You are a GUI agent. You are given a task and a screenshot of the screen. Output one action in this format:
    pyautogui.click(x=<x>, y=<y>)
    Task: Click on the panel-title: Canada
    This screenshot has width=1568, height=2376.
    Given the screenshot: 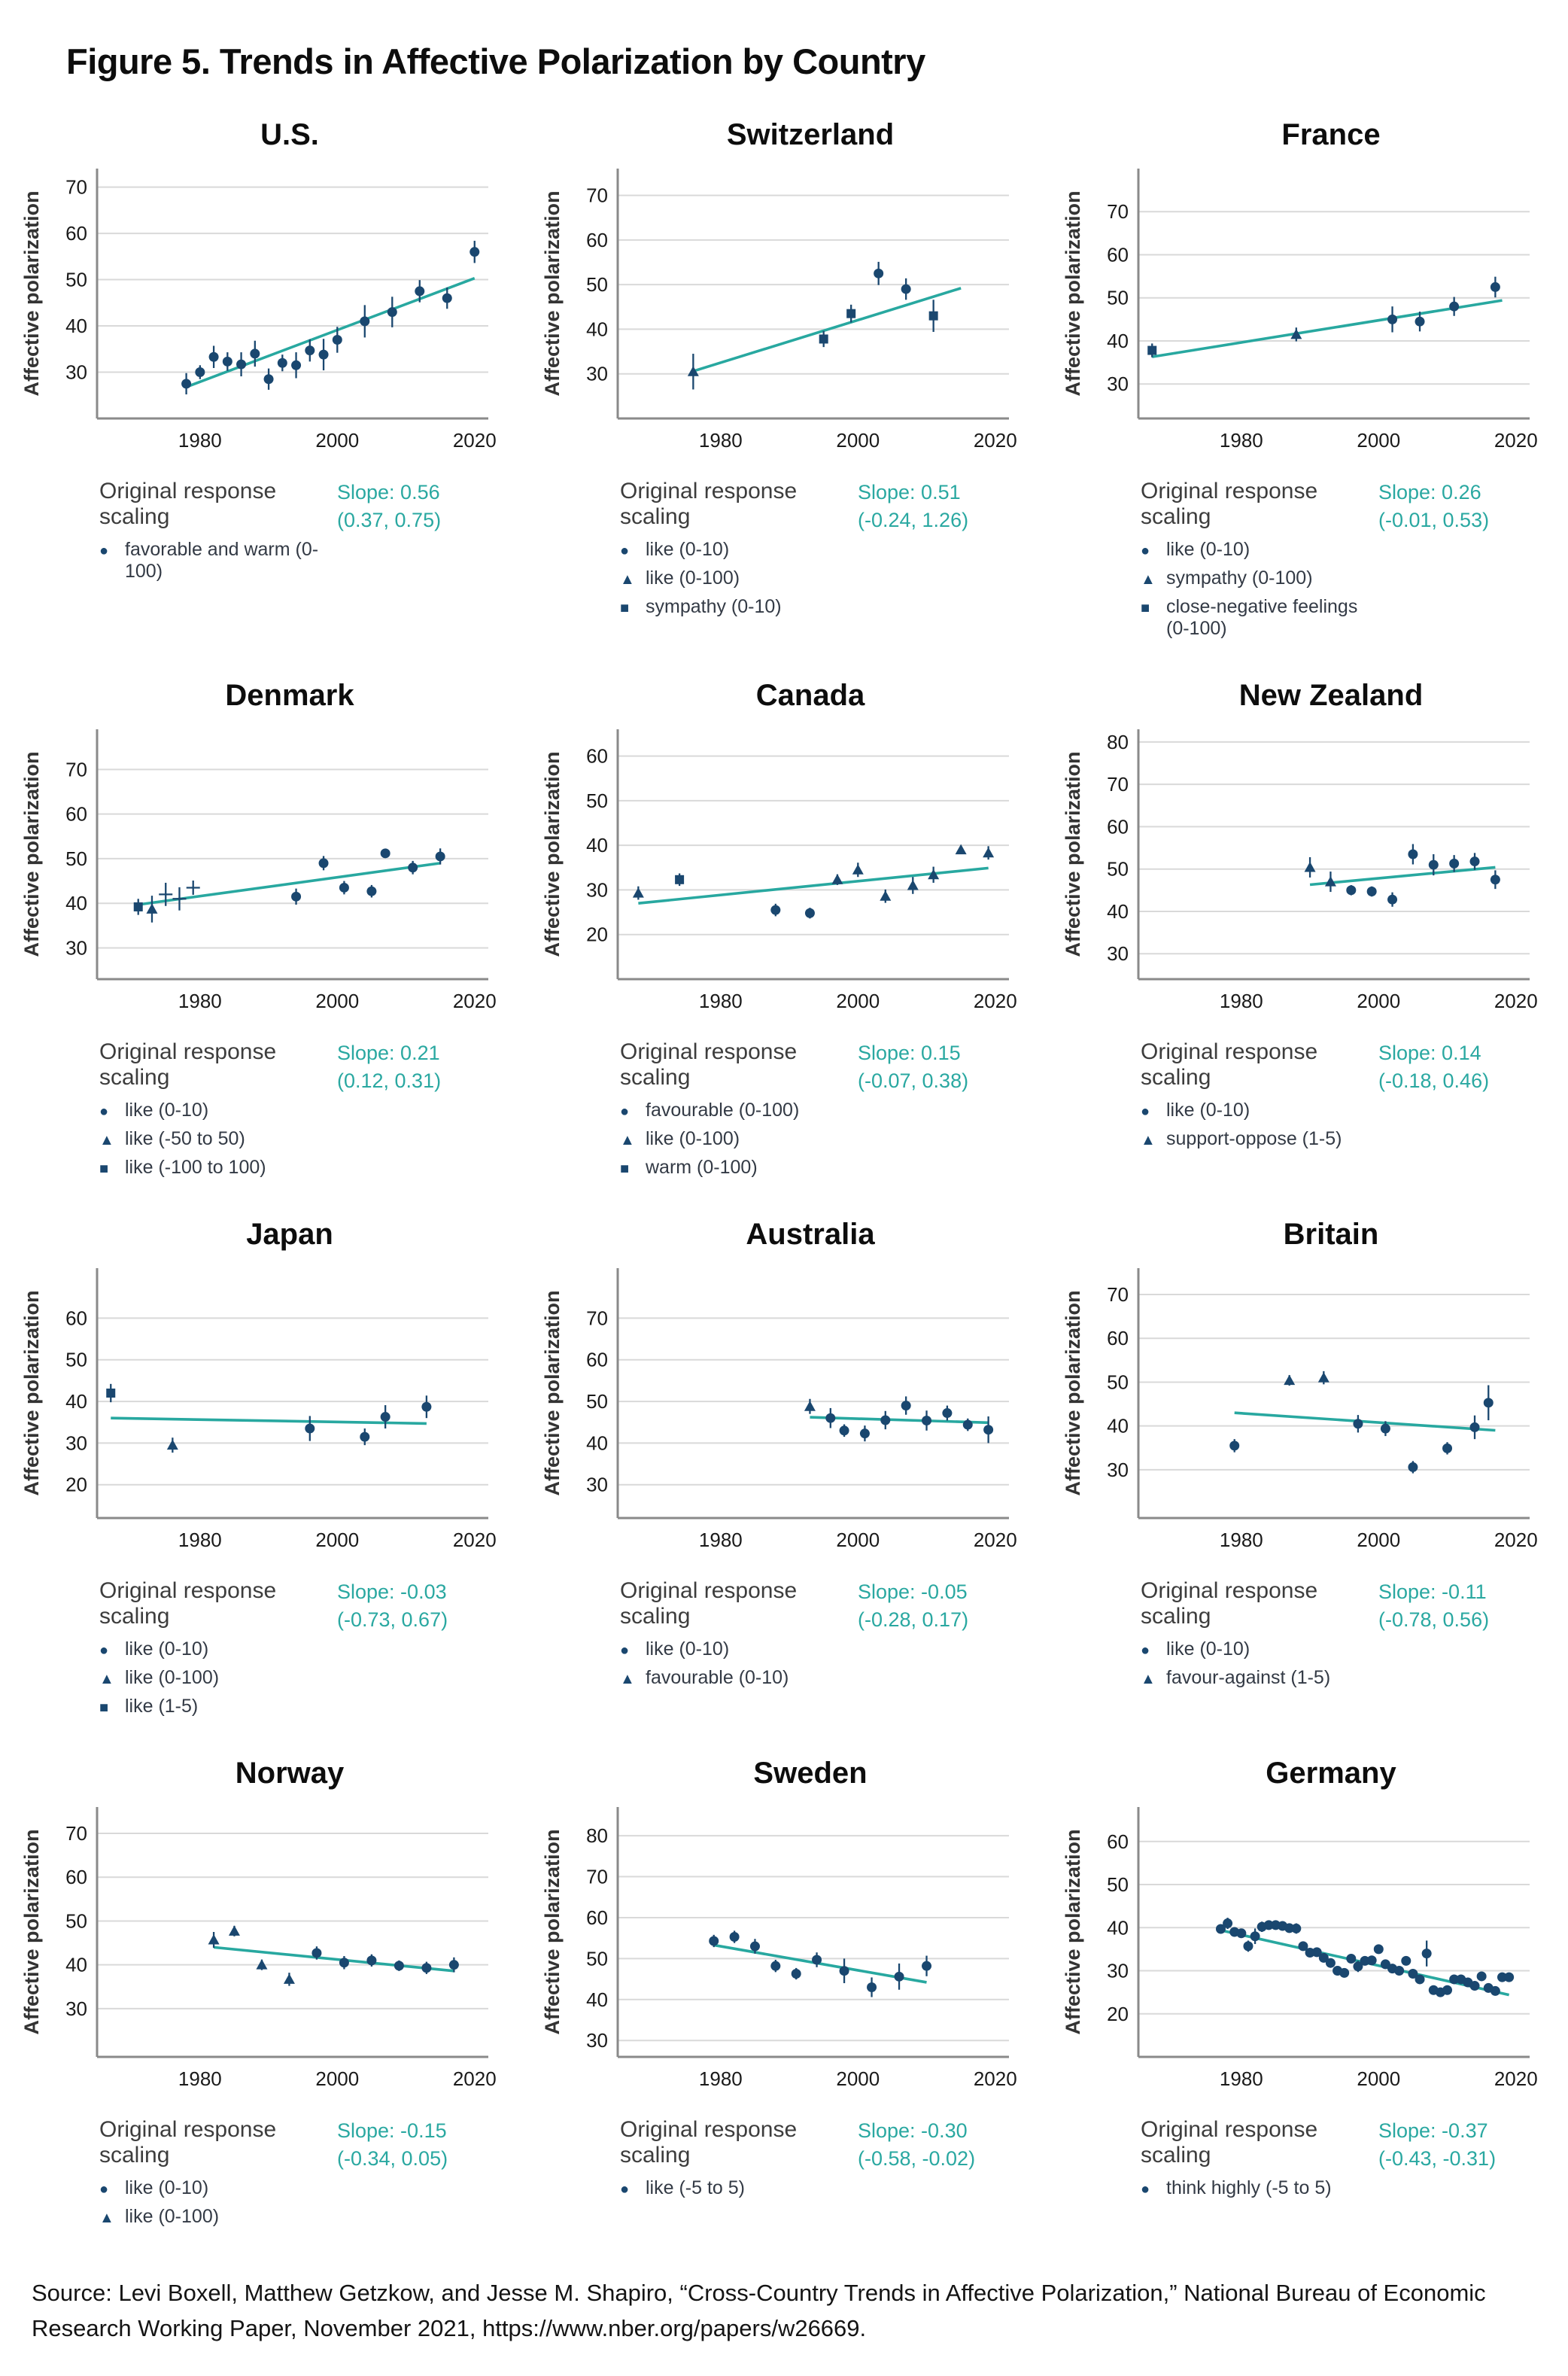 What is the action you would take?
    pyautogui.click(x=810, y=696)
    